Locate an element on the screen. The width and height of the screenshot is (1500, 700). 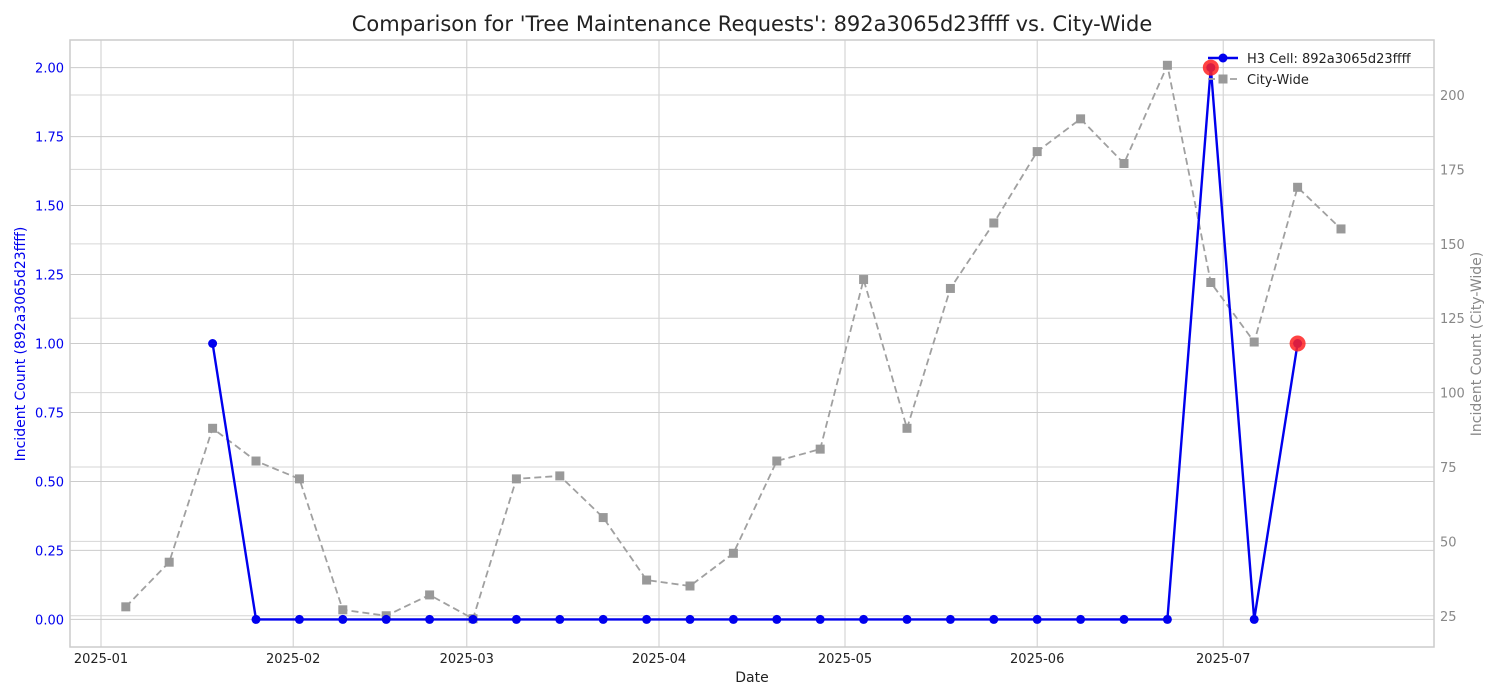
y-tick-label-right: 175 is located at coordinates (1452, 170).